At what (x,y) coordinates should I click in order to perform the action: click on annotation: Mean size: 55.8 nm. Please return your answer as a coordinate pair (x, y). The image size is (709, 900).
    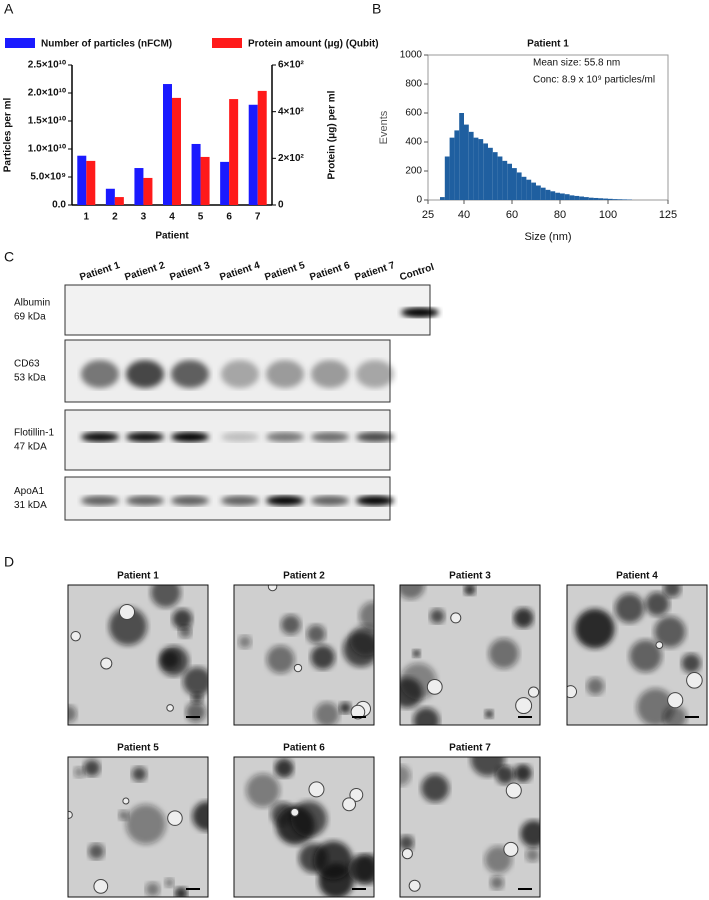
    Looking at the image, I should click on (576, 63).